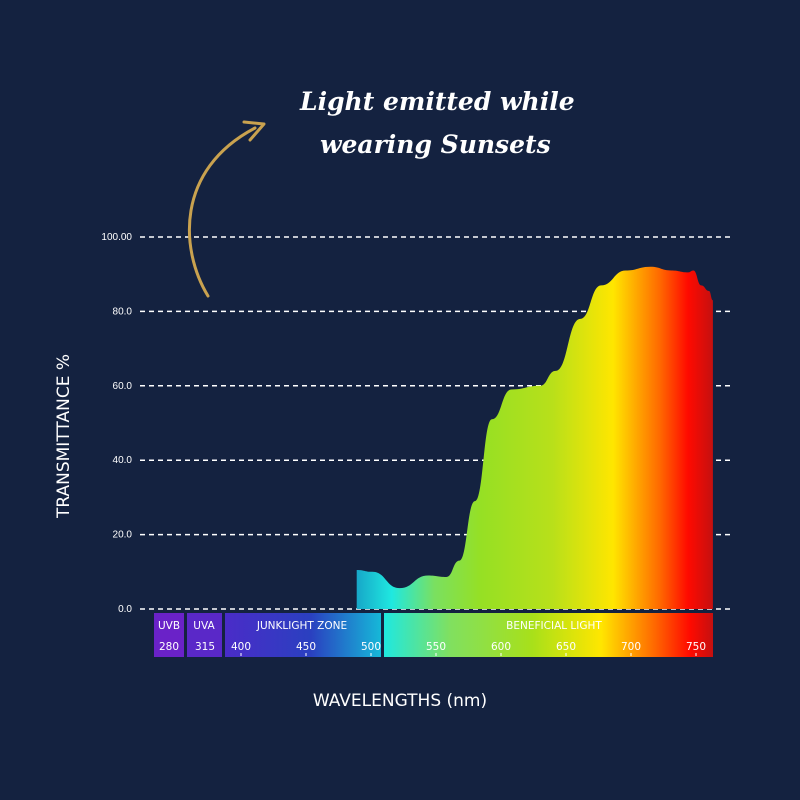 This screenshot has height=800, width=800. Describe the element at coordinates (169, 635) in the screenshot. I see `band-uvb` at that location.